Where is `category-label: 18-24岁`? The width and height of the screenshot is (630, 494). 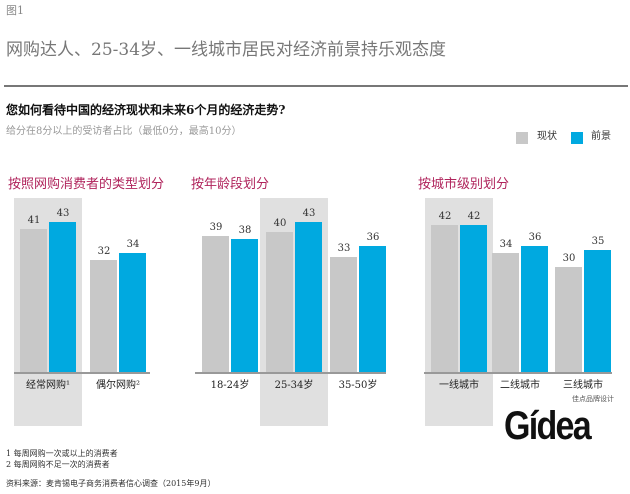 category-label: 18-24岁 is located at coordinates (230, 385).